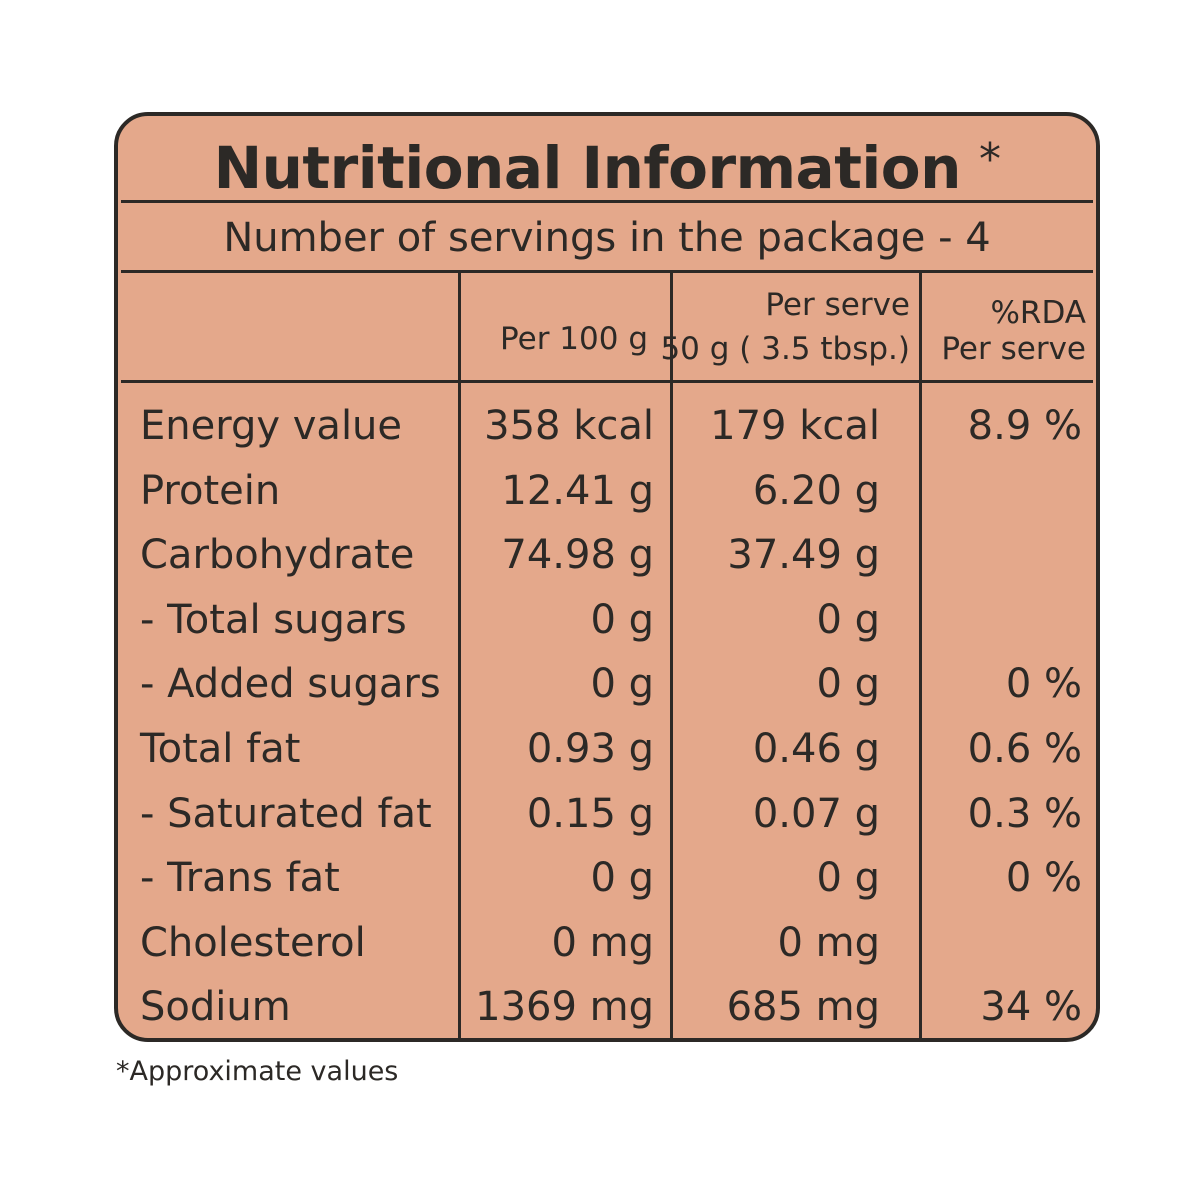 The image size is (1200, 1200). What do you see at coordinates (215, 1007) in the screenshot?
I see `nutrient-name: Sodium` at bounding box center [215, 1007].